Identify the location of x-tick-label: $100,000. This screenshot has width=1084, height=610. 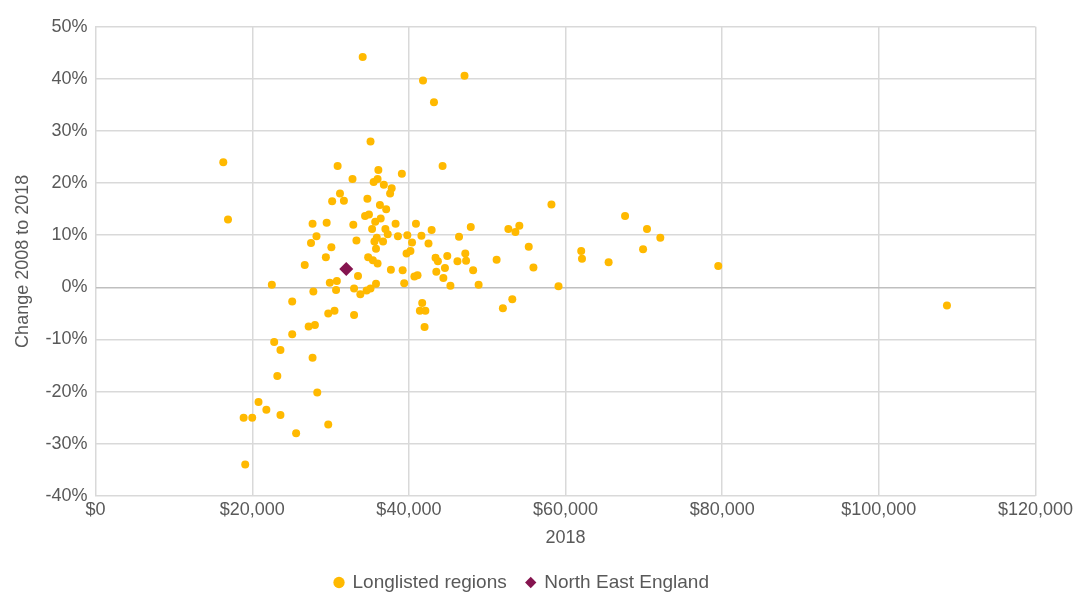
(879, 508).